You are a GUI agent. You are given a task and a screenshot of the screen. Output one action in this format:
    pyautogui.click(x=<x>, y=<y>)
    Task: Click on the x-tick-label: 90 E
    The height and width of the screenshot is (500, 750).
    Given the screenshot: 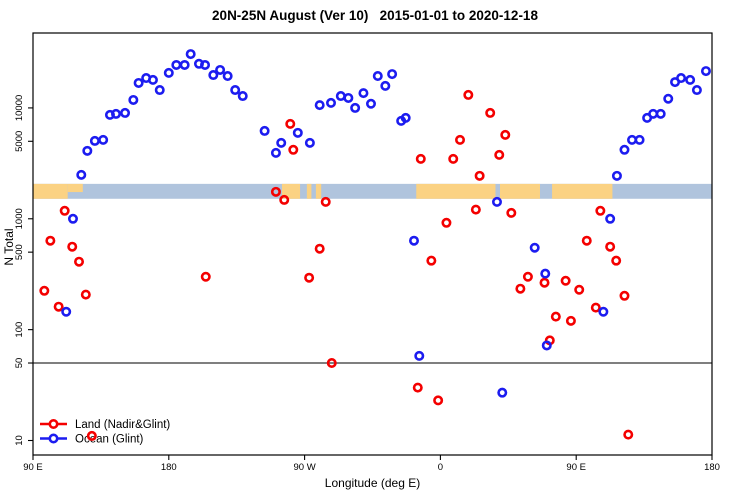 What is the action you would take?
    pyautogui.click(x=33, y=467)
    